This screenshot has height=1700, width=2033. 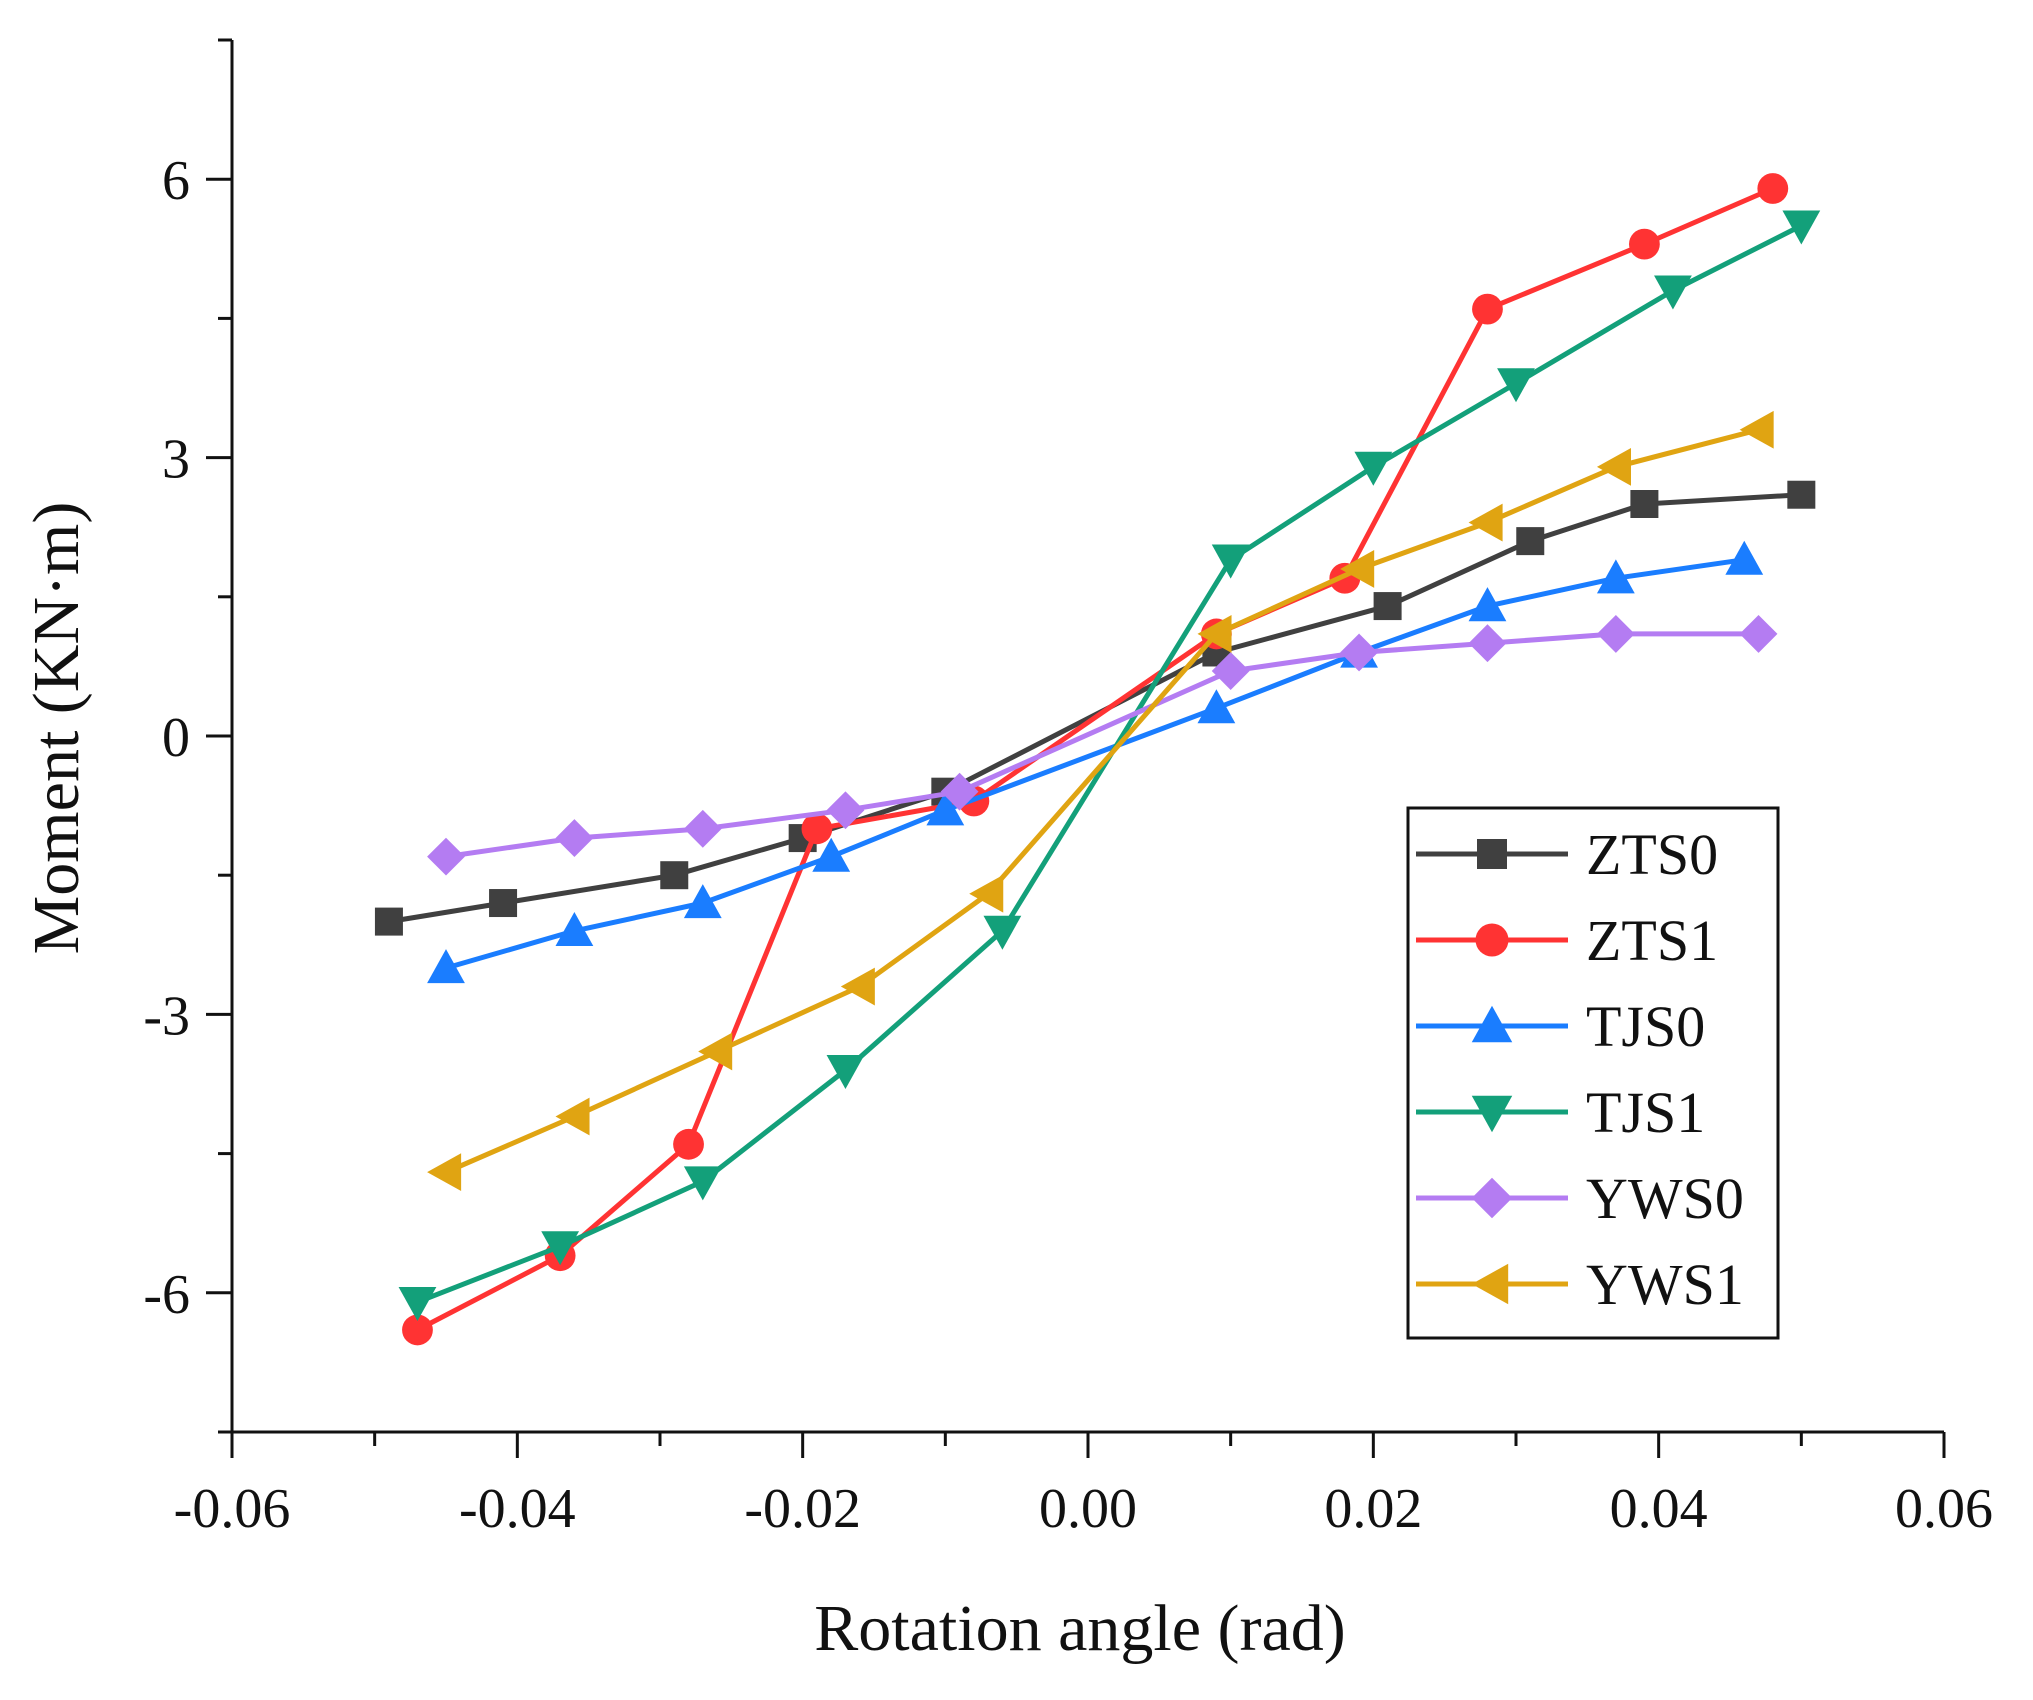 I want to click on legend-box, so click(x=1593, y=1073).